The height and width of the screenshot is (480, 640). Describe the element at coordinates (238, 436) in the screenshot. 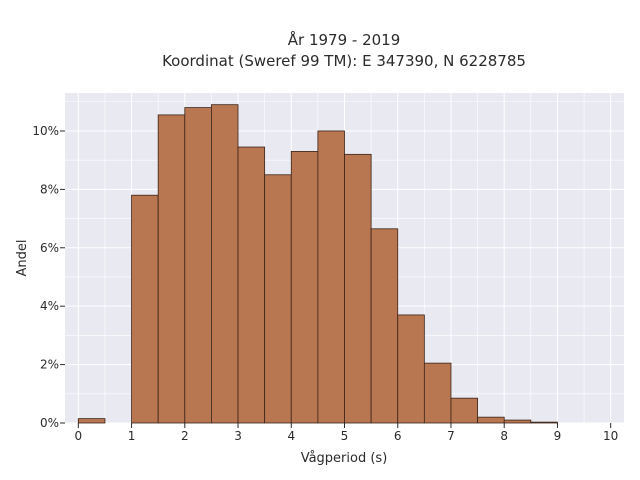

I see `x-tick-label: 3` at that location.